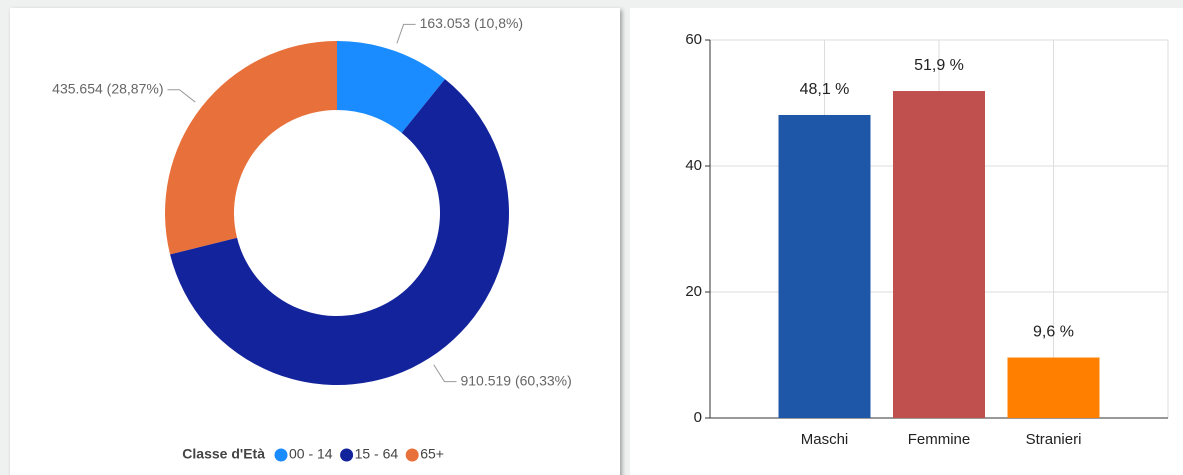  Describe the element at coordinates (939, 439) in the screenshot. I see `x-tick-label: Femmine` at that location.